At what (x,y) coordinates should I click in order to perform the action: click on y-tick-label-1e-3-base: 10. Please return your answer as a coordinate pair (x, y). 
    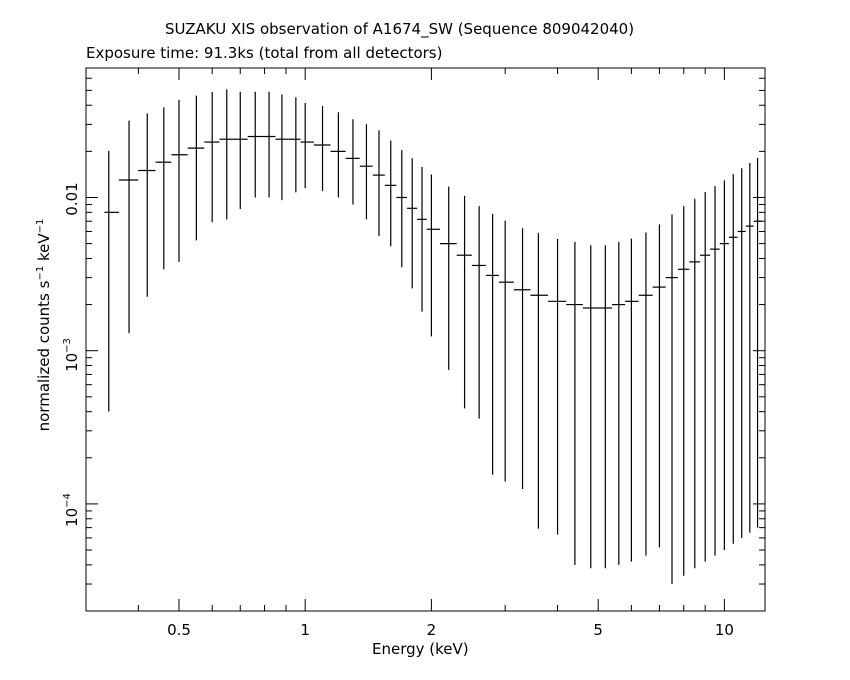
    Looking at the image, I should click on (72, 362).